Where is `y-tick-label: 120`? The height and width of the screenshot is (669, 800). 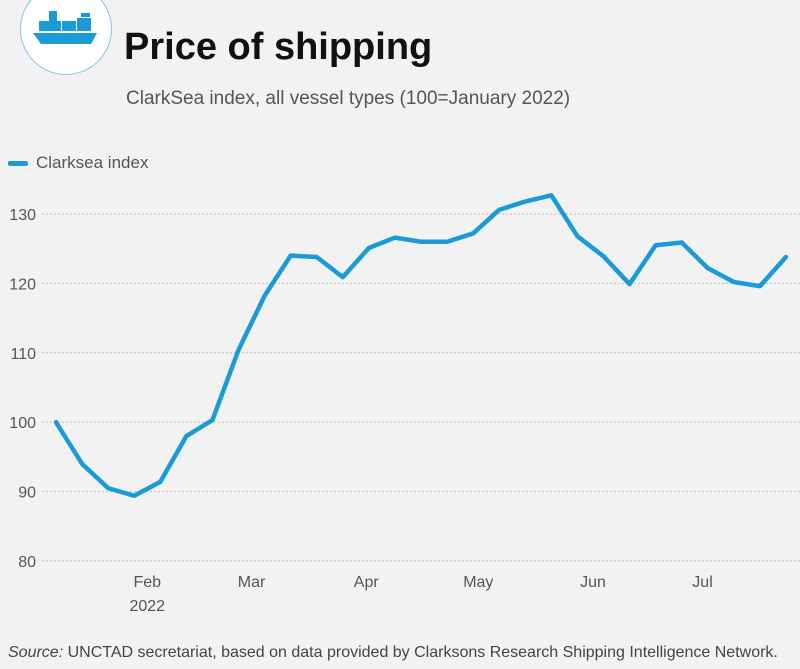
y-tick-label: 120 is located at coordinates (22, 284).